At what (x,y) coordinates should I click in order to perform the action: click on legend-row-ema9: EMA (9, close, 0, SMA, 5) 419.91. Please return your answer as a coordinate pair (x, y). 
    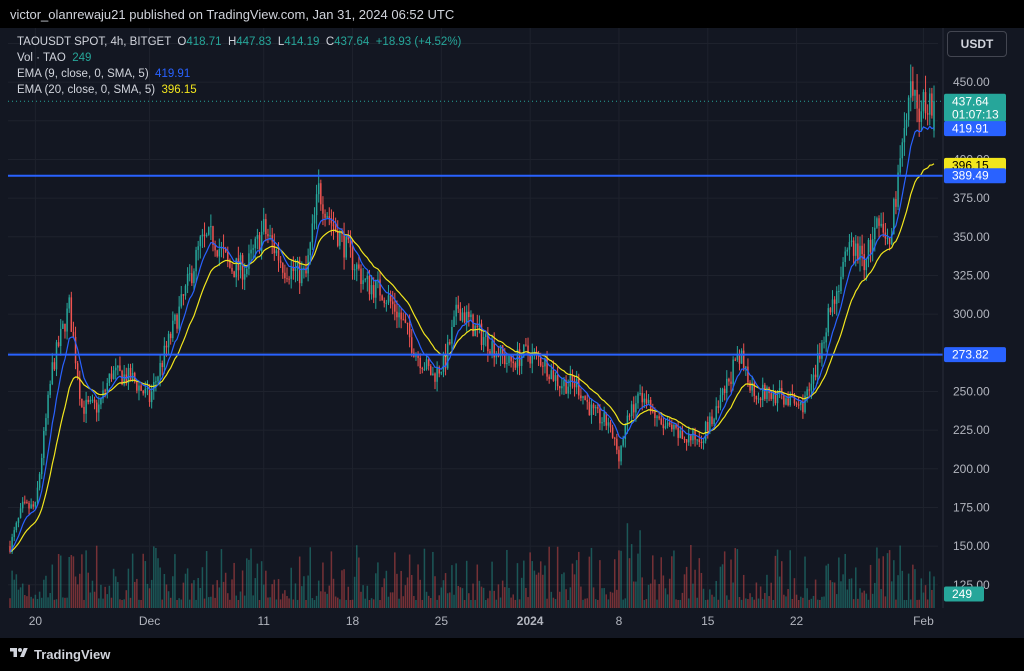
    Looking at the image, I should click on (239, 74).